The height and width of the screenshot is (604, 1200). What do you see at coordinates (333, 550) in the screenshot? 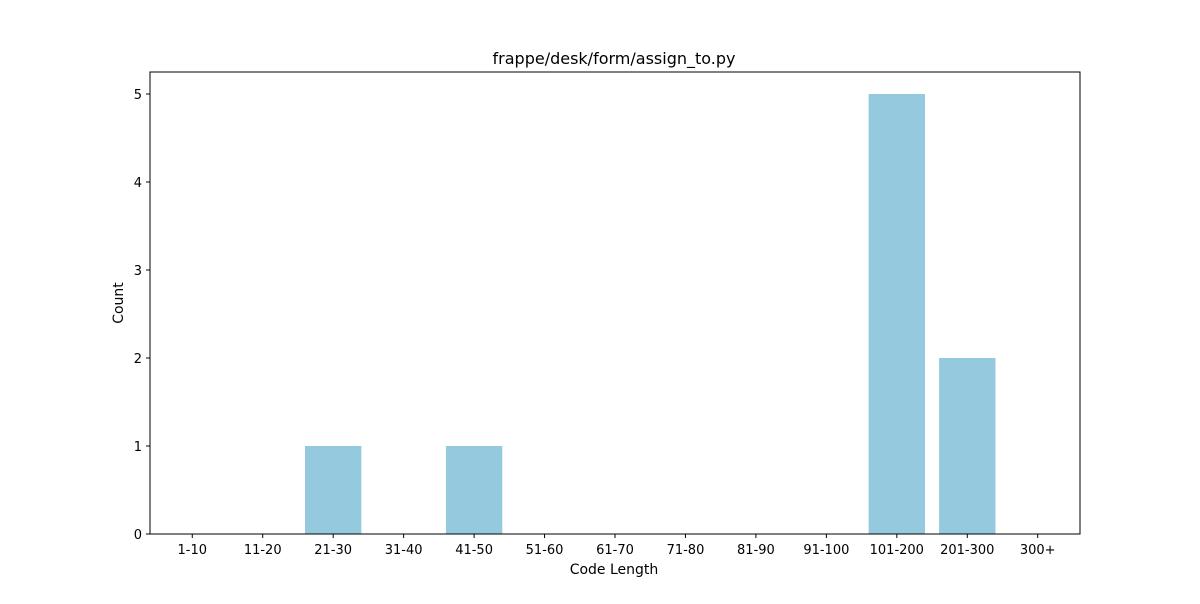
I see `x-tick-label: 21-30` at bounding box center [333, 550].